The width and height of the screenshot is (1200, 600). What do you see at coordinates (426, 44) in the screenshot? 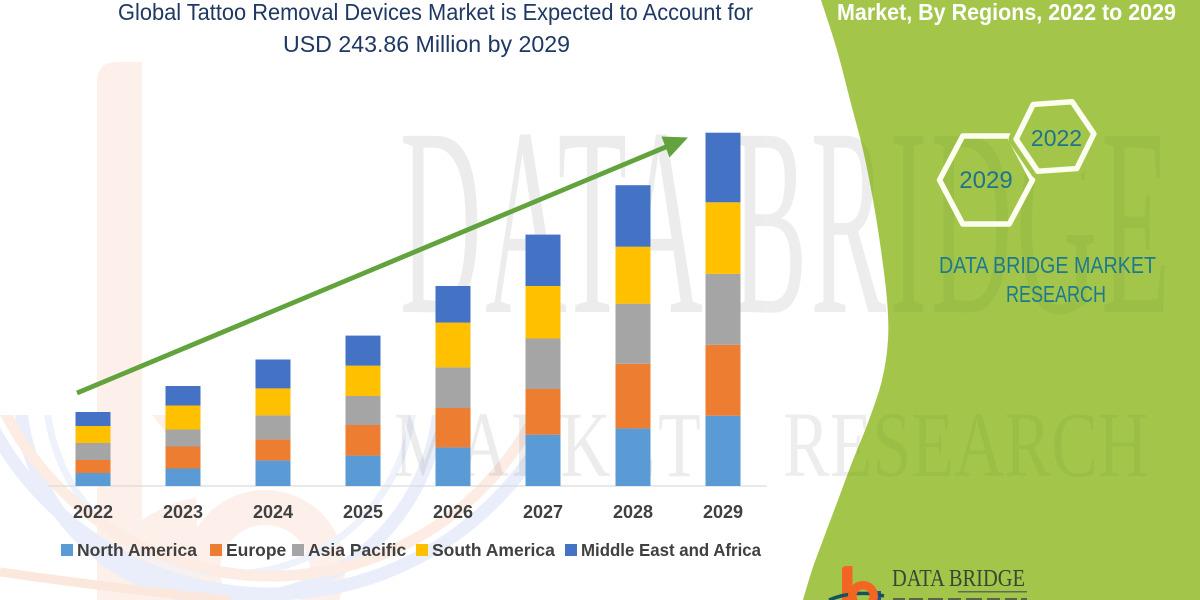
I see `svg-text: USD 243.86 Million by 2029` at bounding box center [426, 44].